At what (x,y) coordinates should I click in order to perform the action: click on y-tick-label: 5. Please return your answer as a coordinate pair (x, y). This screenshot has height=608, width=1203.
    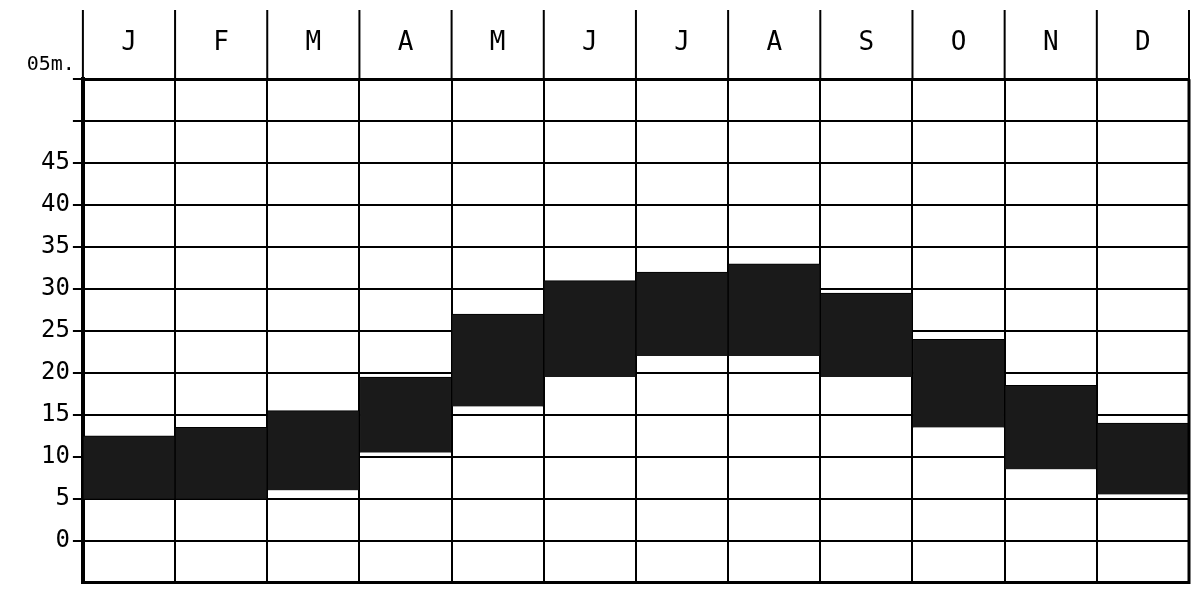
    Looking at the image, I should click on (62, 496).